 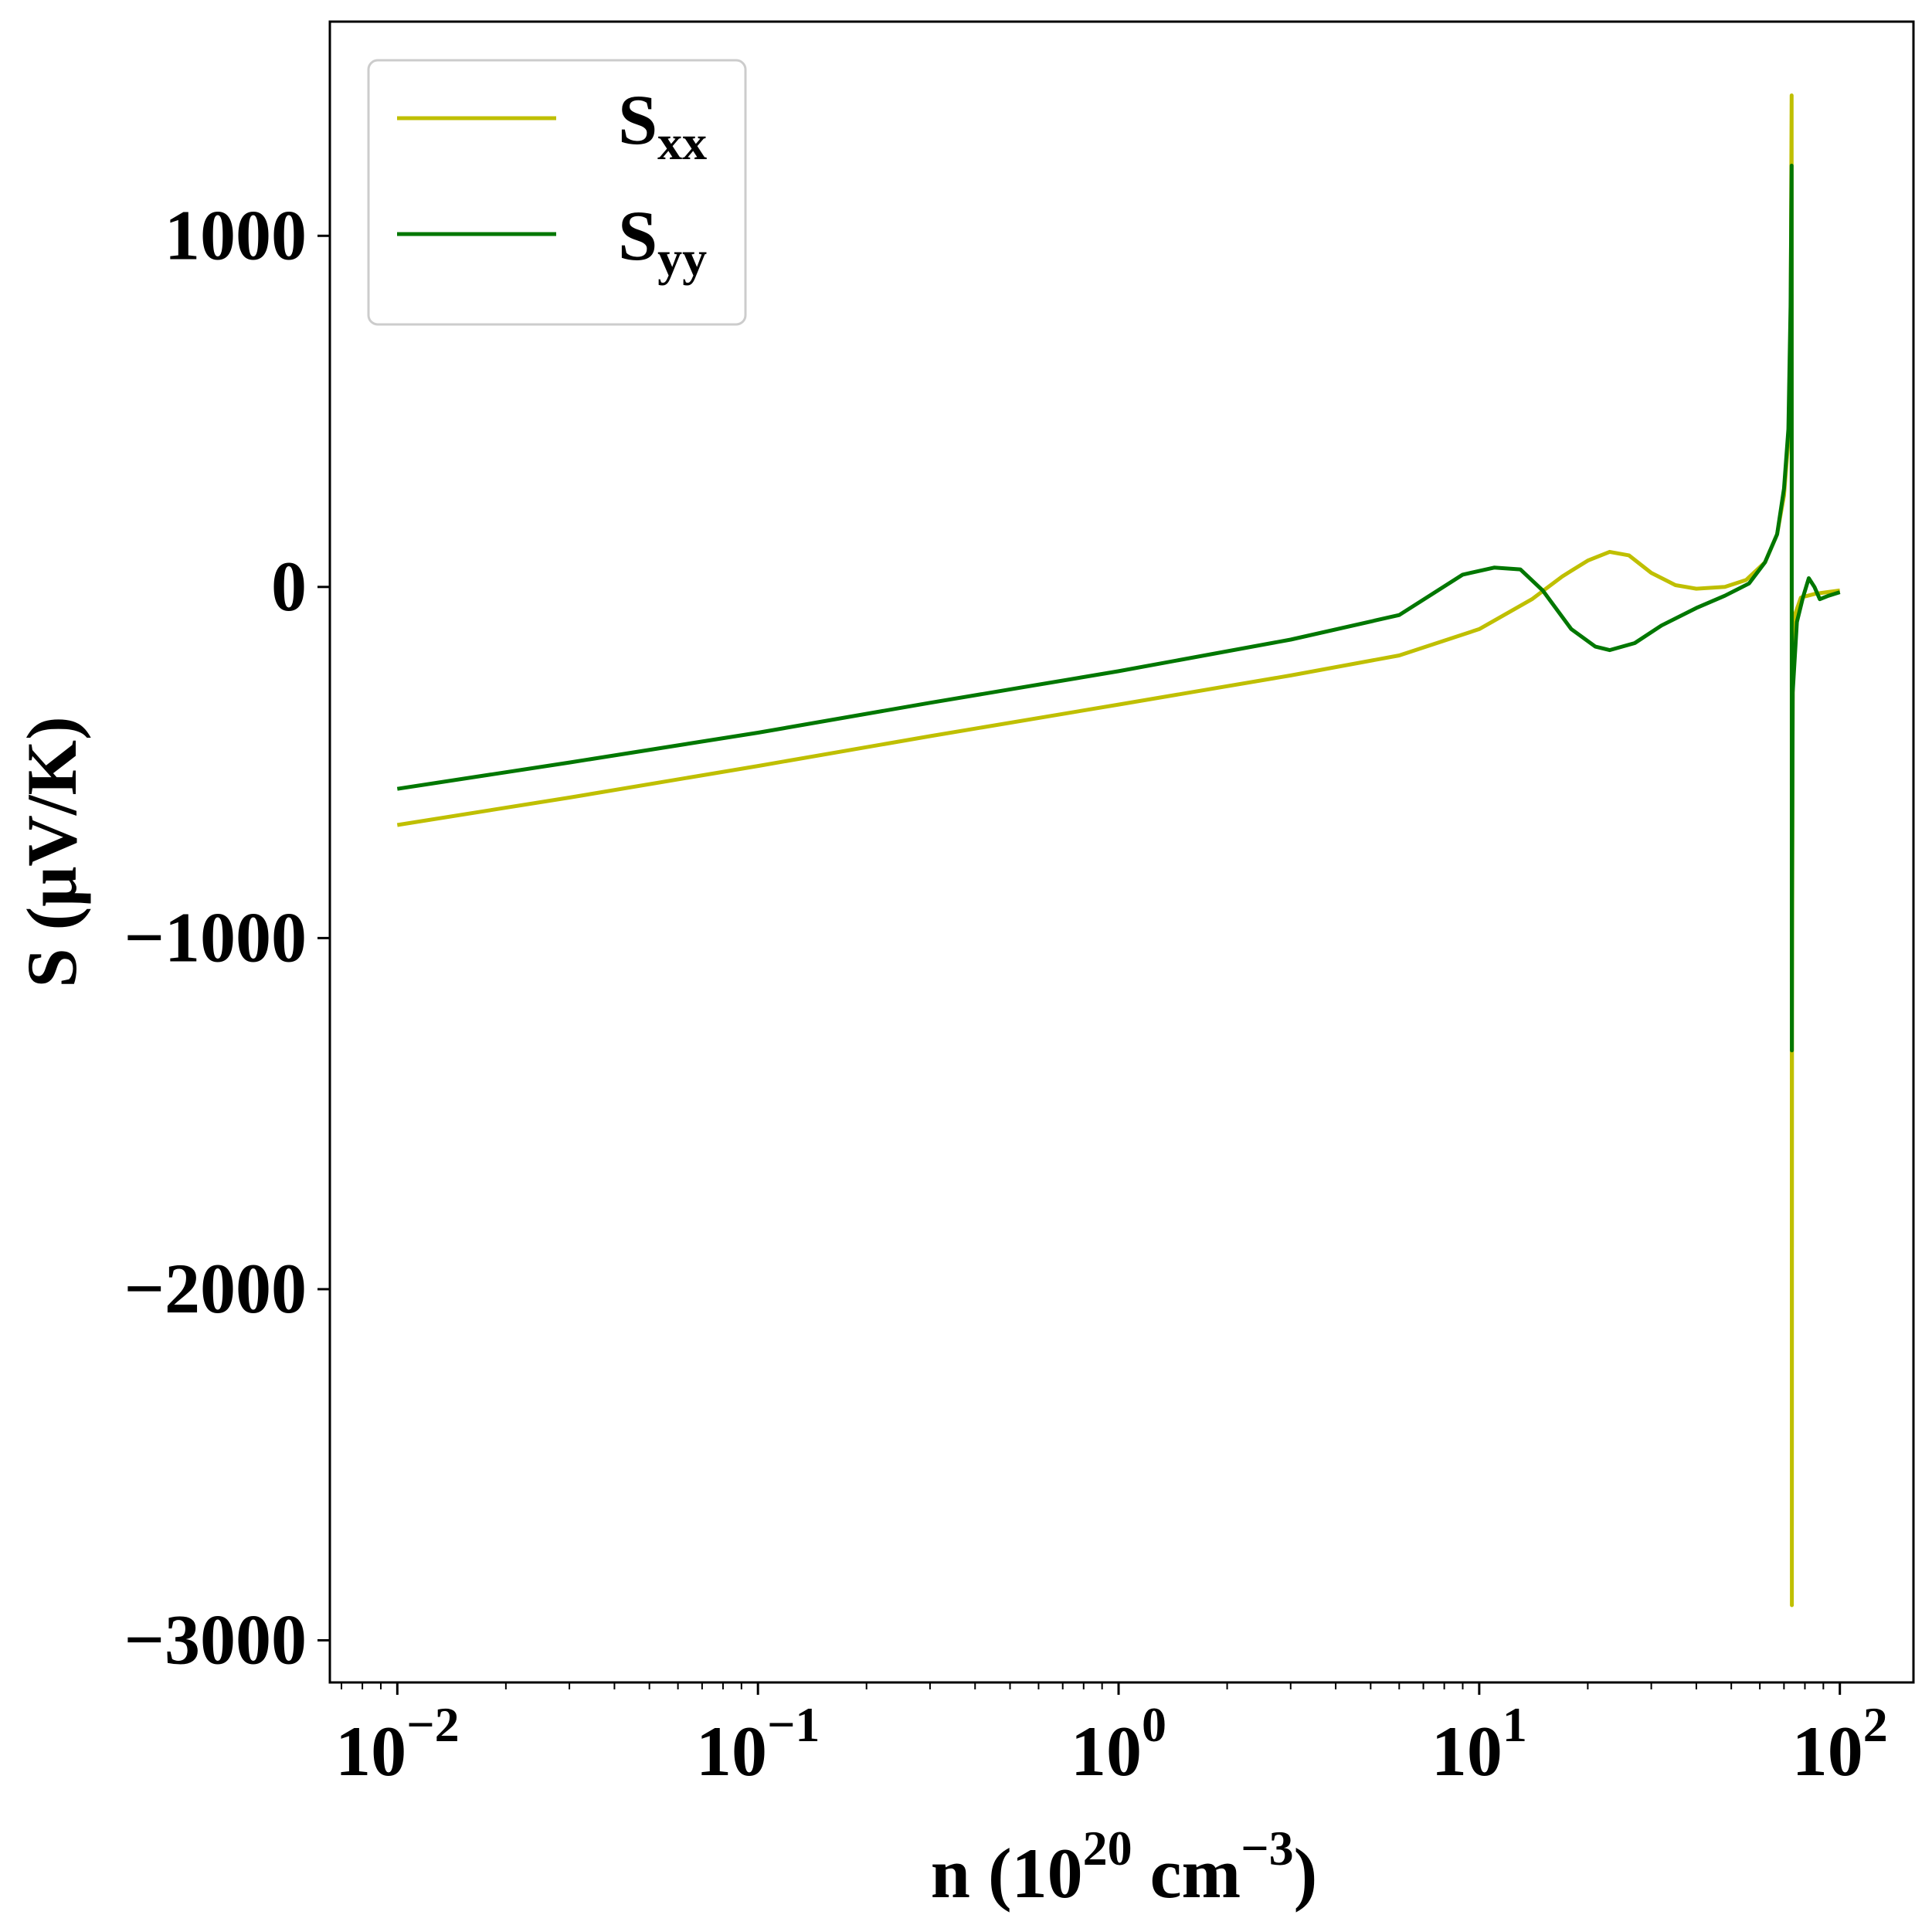 I want to click on x-axis-title-sup1: 20, so click(x=1108, y=1849).